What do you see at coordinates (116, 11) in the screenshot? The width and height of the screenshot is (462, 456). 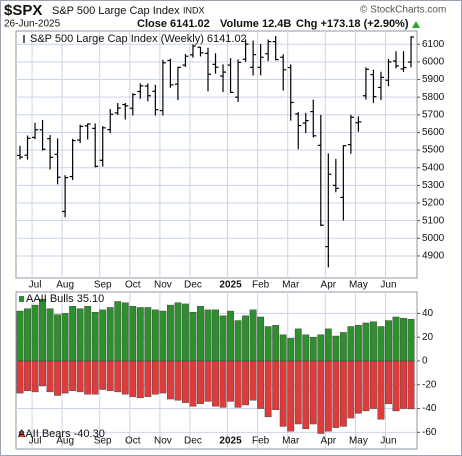 I see `index-name: S&P 500 Large Cap Index` at bounding box center [116, 11].